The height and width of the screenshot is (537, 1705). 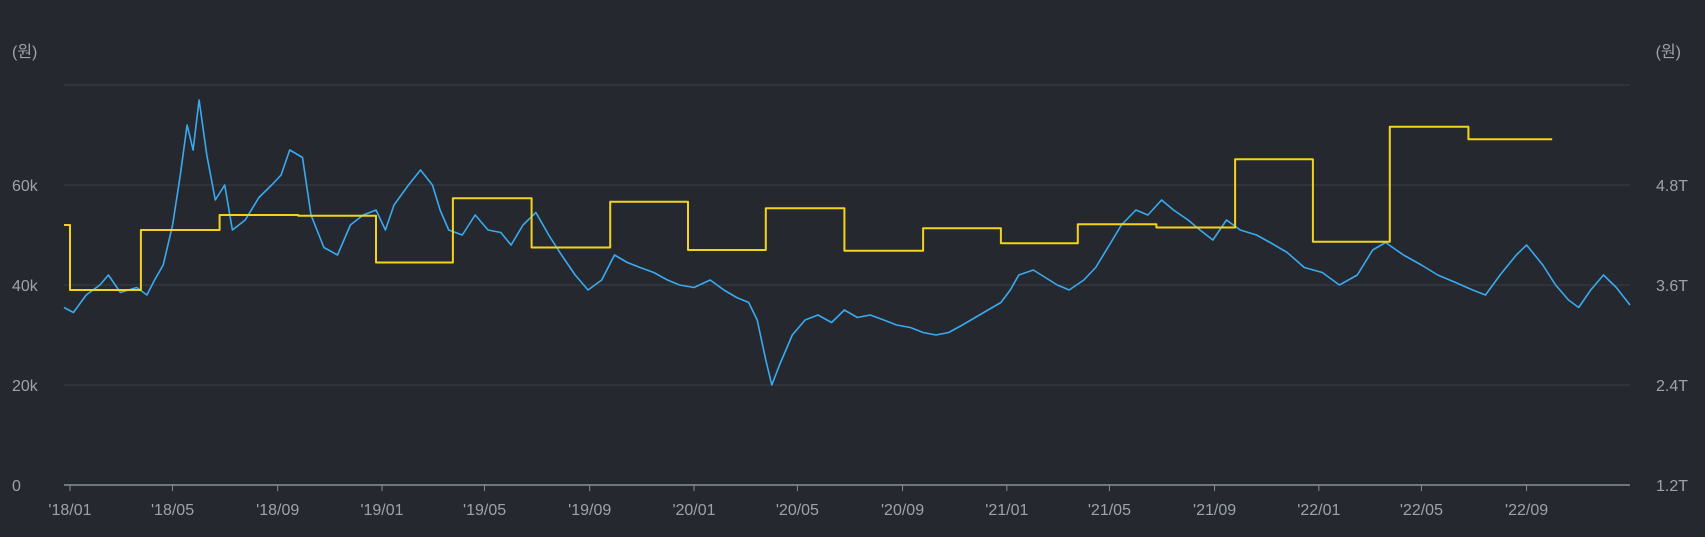 What do you see at coordinates (902, 510) in the screenshot?
I see `x-tick-label: '20/09` at bounding box center [902, 510].